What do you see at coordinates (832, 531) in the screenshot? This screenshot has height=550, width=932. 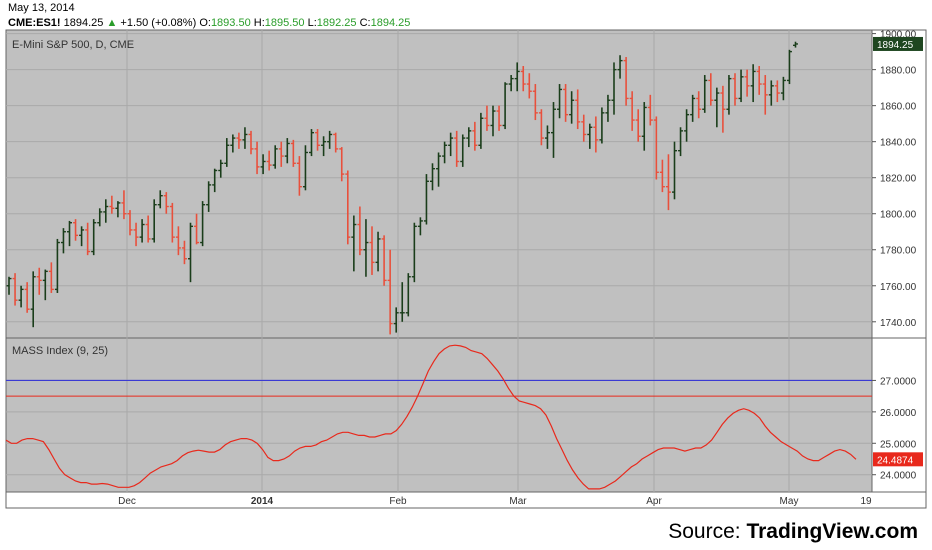 I see `source-brand: TradingView.com` at bounding box center [832, 531].